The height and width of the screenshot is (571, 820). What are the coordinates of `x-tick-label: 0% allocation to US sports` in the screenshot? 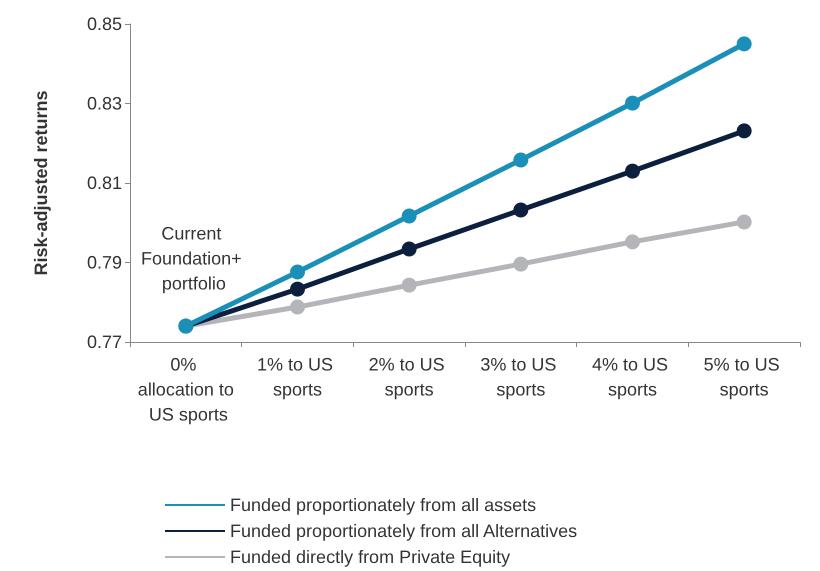 It's located at (186, 389).